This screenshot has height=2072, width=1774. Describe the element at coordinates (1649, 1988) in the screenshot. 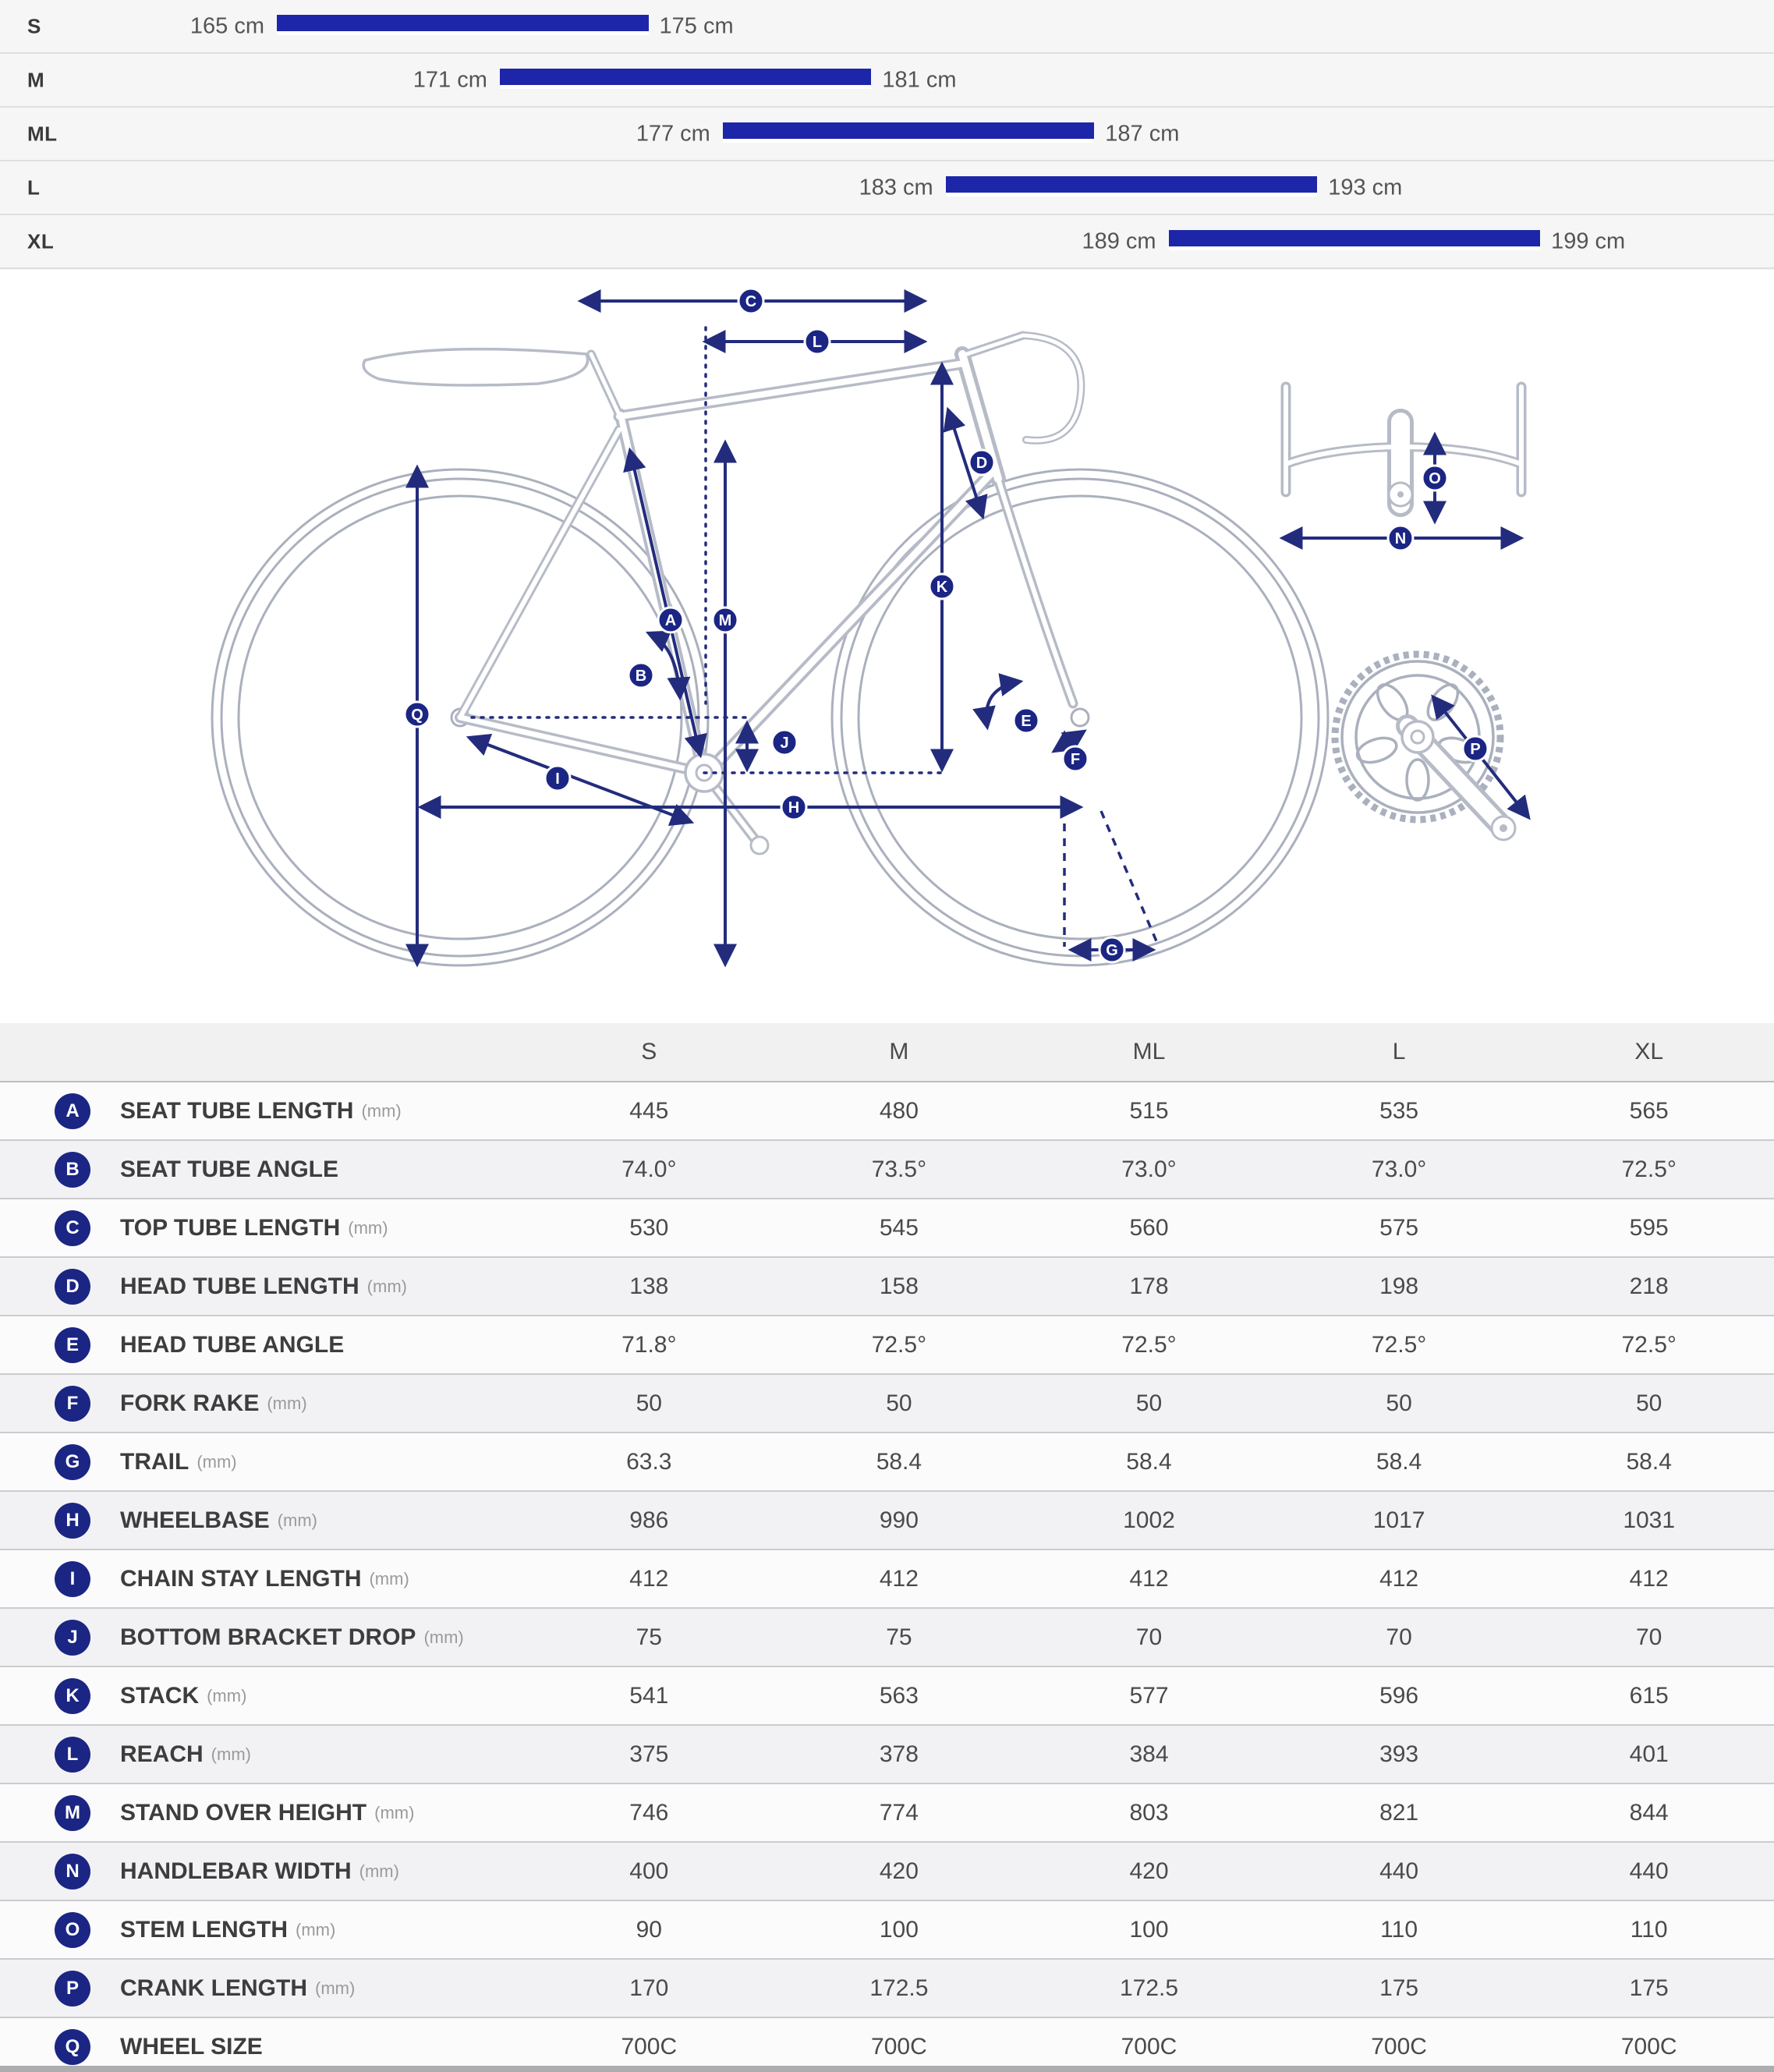

I see `row-value: 175` at that location.